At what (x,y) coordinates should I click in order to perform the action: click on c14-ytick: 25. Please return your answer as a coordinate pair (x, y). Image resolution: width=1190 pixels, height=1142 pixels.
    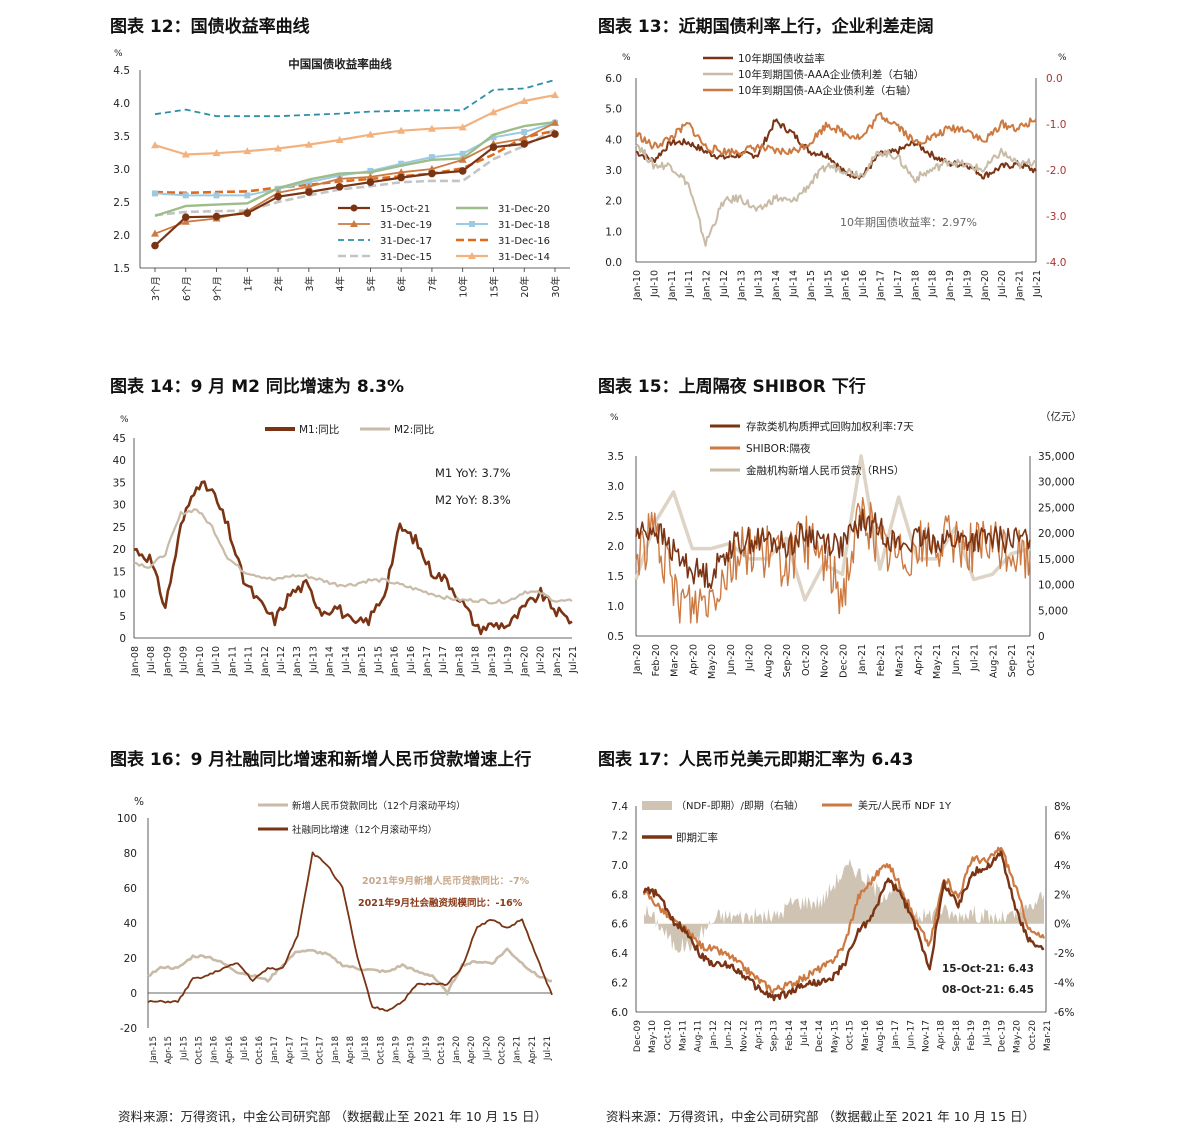
    Looking at the image, I should click on (119, 528).